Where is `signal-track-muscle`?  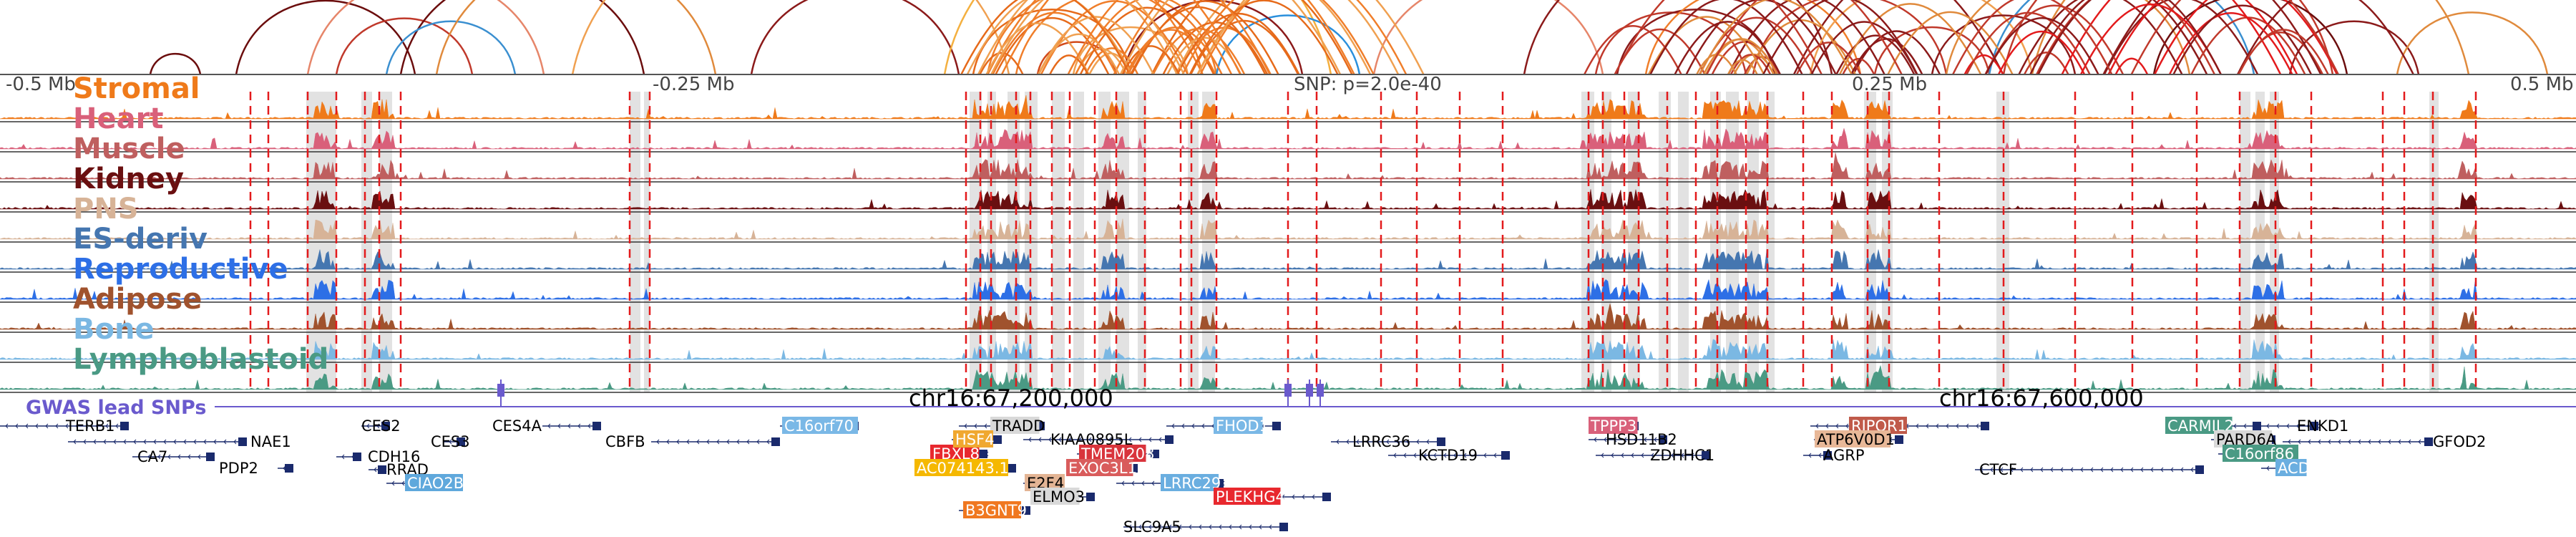
signal-track-muscle is located at coordinates (1288, 166).